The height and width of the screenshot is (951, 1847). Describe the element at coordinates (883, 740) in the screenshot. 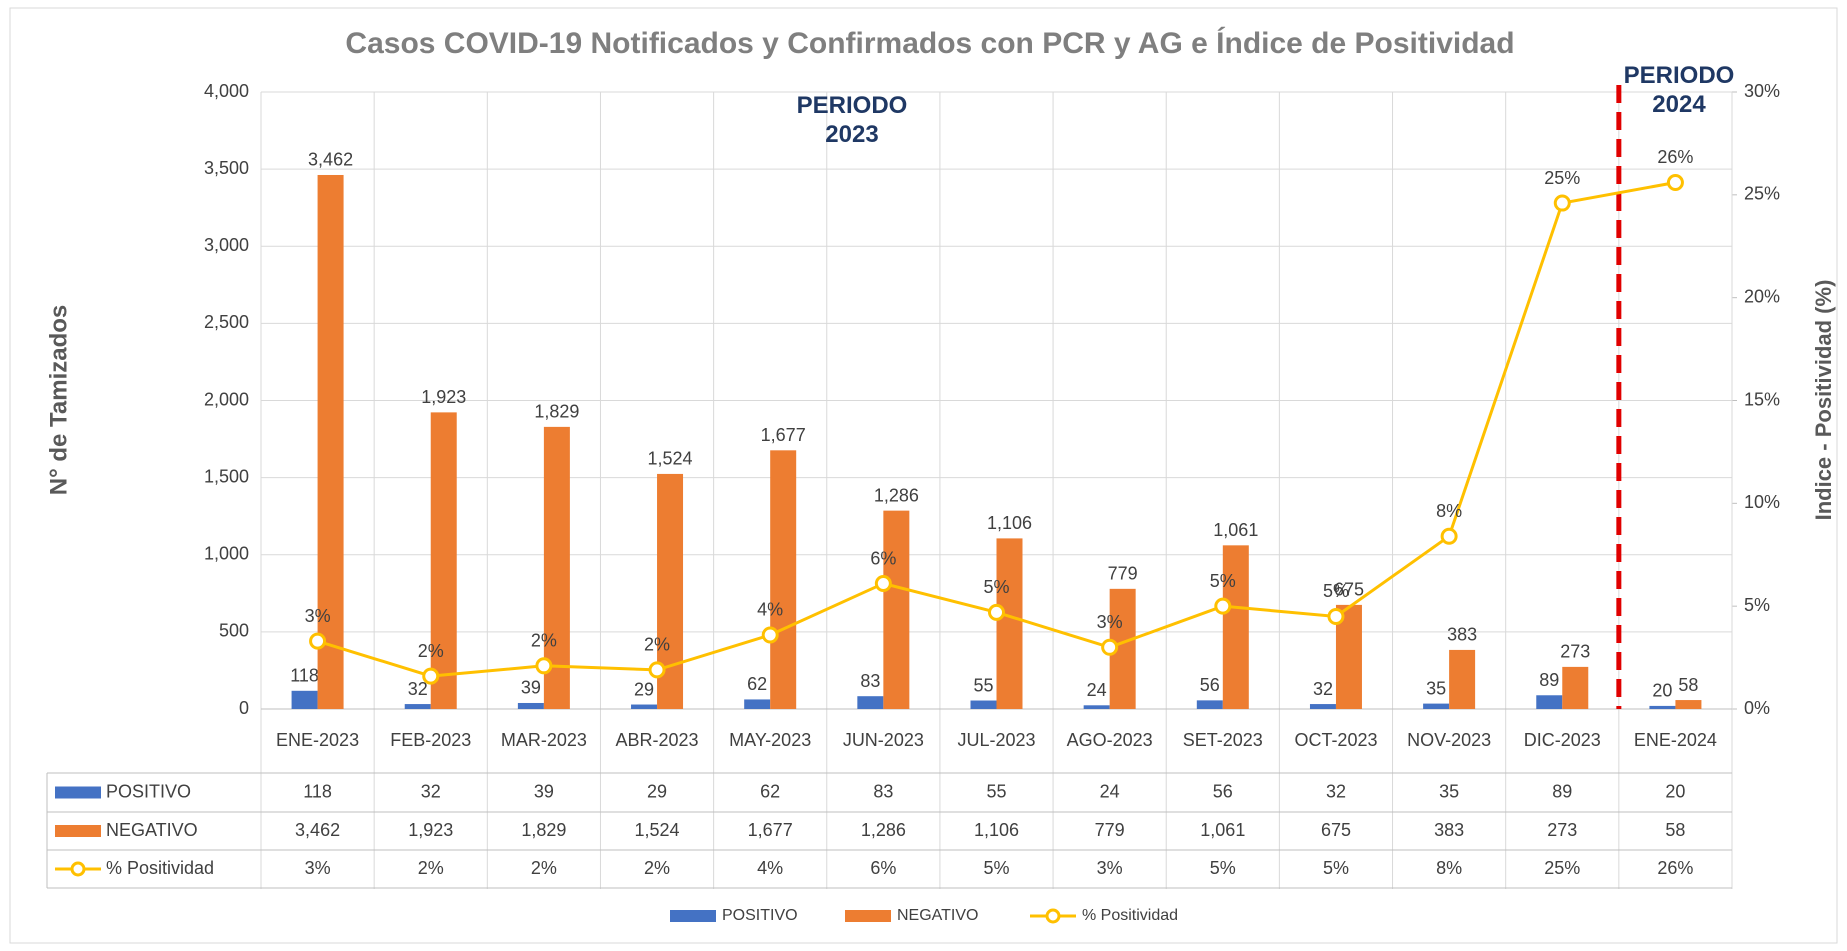

I see `x-tick-label: JUN-2023` at that location.